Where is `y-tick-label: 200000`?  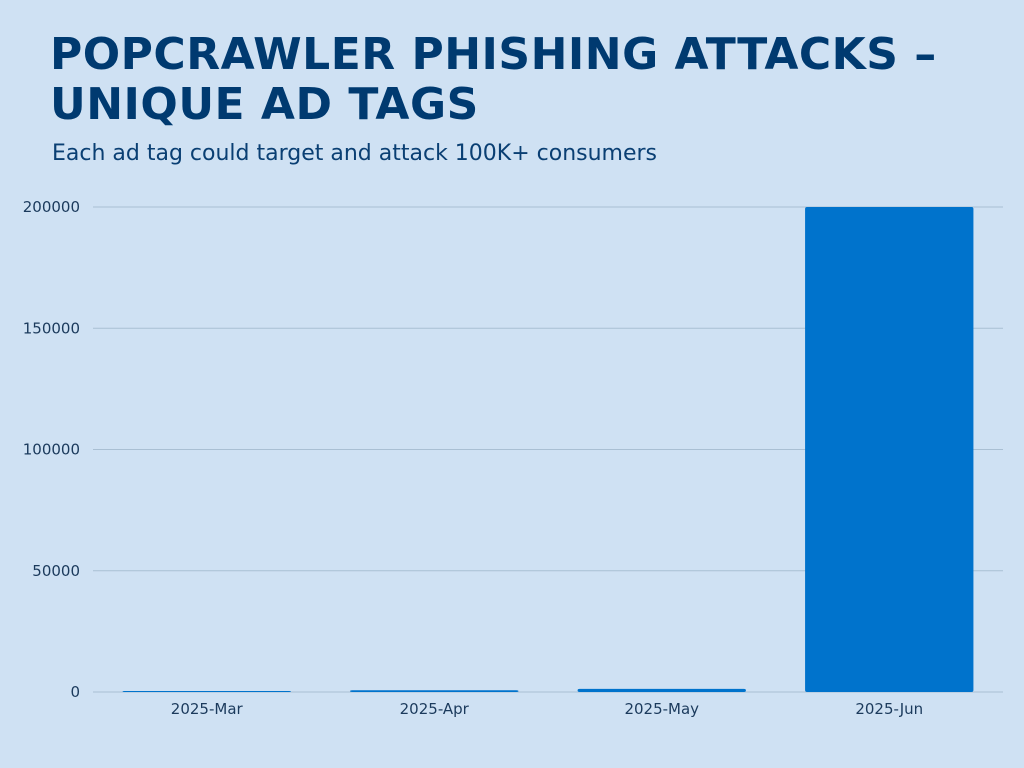 y-tick-label: 200000 is located at coordinates (51, 207).